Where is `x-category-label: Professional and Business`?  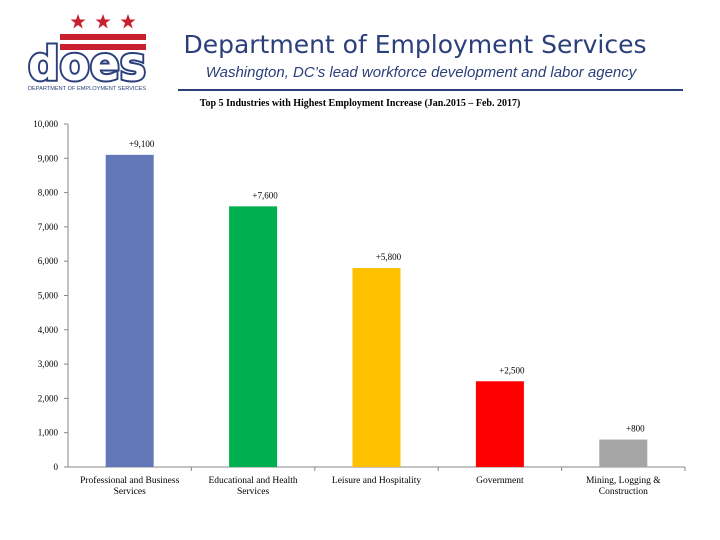
x-category-label: Professional and Business is located at coordinates (130, 480).